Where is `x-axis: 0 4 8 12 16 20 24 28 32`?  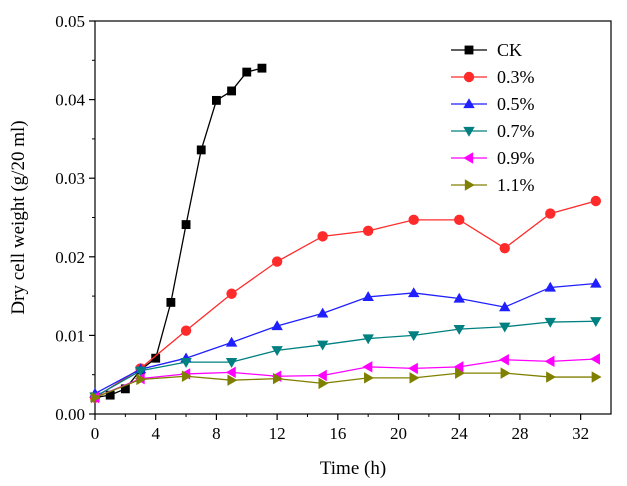 x-axis: 0 4 8 12 16 20 24 28 32 is located at coordinates (340, 428).